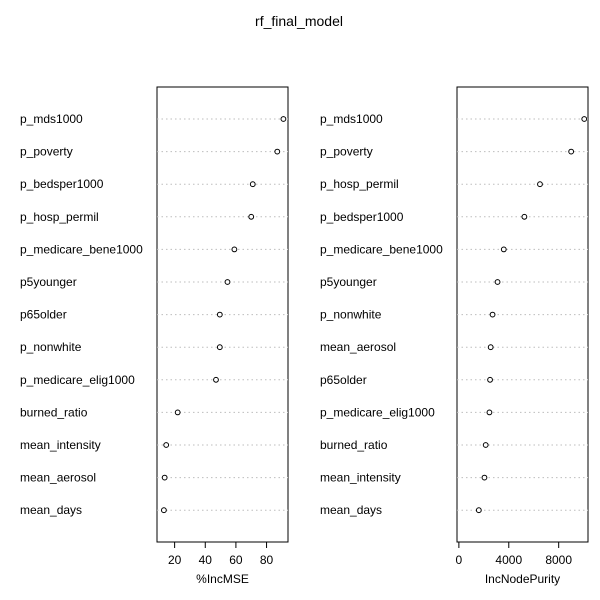 This screenshot has width=600, height=600. What do you see at coordinates (222, 579) in the screenshot?
I see `x-axis-title: %IncMSE` at bounding box center [222, 579].